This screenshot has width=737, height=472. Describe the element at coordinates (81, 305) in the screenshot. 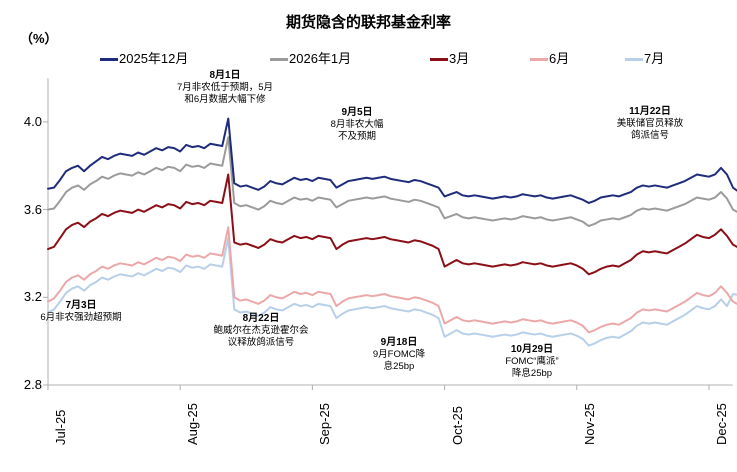

I see `annotation-date: 7月3日` at that location.